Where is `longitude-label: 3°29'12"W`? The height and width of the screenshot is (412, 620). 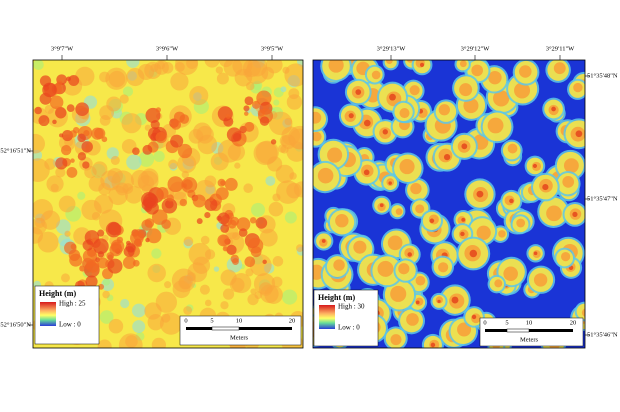
longitude-label: 3°29'12"W is located at coordinates (476, 48).